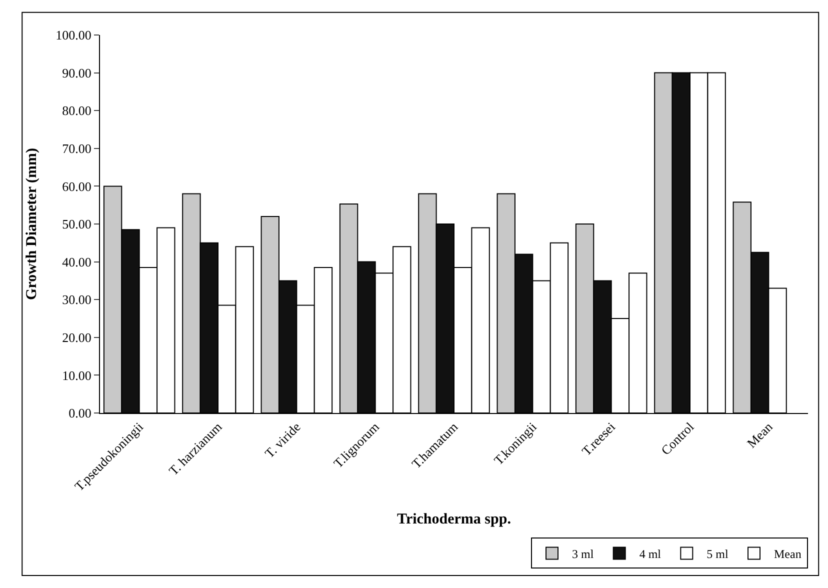  What do you see at coordinates (583, 553) in the screenshot?
I see `legend-label: 3 ml` at bounding box center [583, 553].